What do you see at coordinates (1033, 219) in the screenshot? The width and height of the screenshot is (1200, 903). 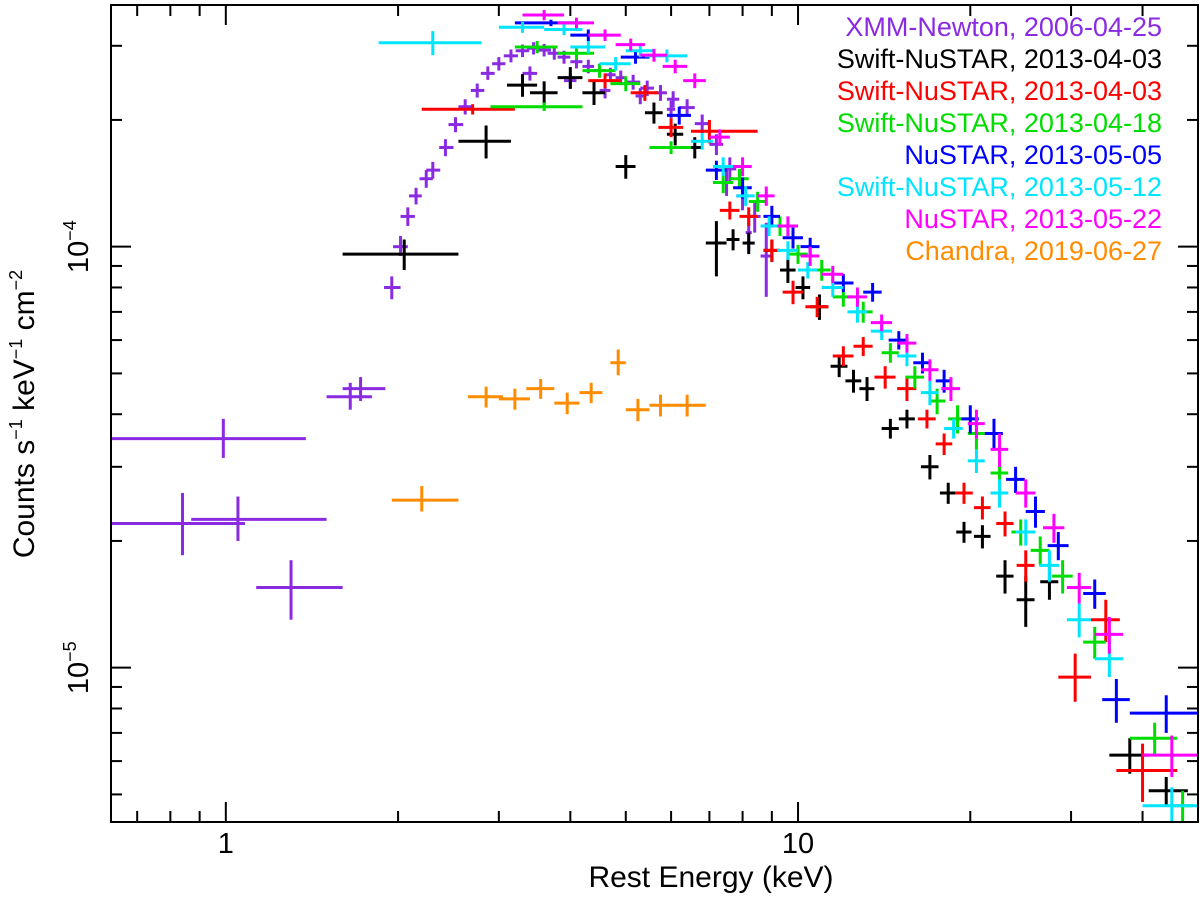 I see `legend-entry: NuSTAR, 2013-05-22` at bounding box center [1033, 219].